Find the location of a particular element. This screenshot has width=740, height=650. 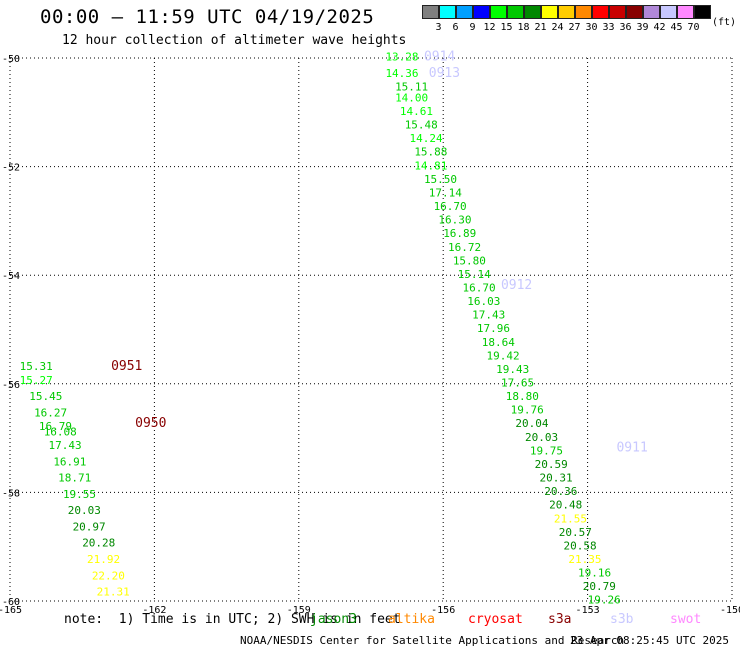

y-tick-label: -58 is located at coordinates (11, 493).